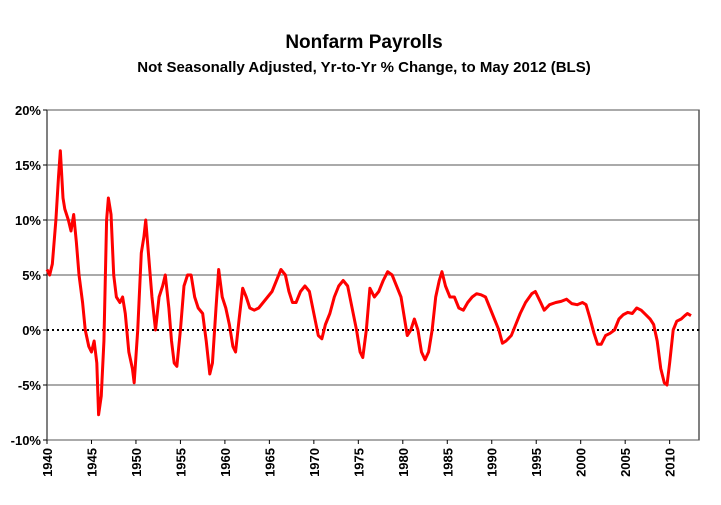 The image size is (721, 505). Describe the element at coordinates (180, 462) in the screenshot. I see `x-tick-label: 1955` at that location.